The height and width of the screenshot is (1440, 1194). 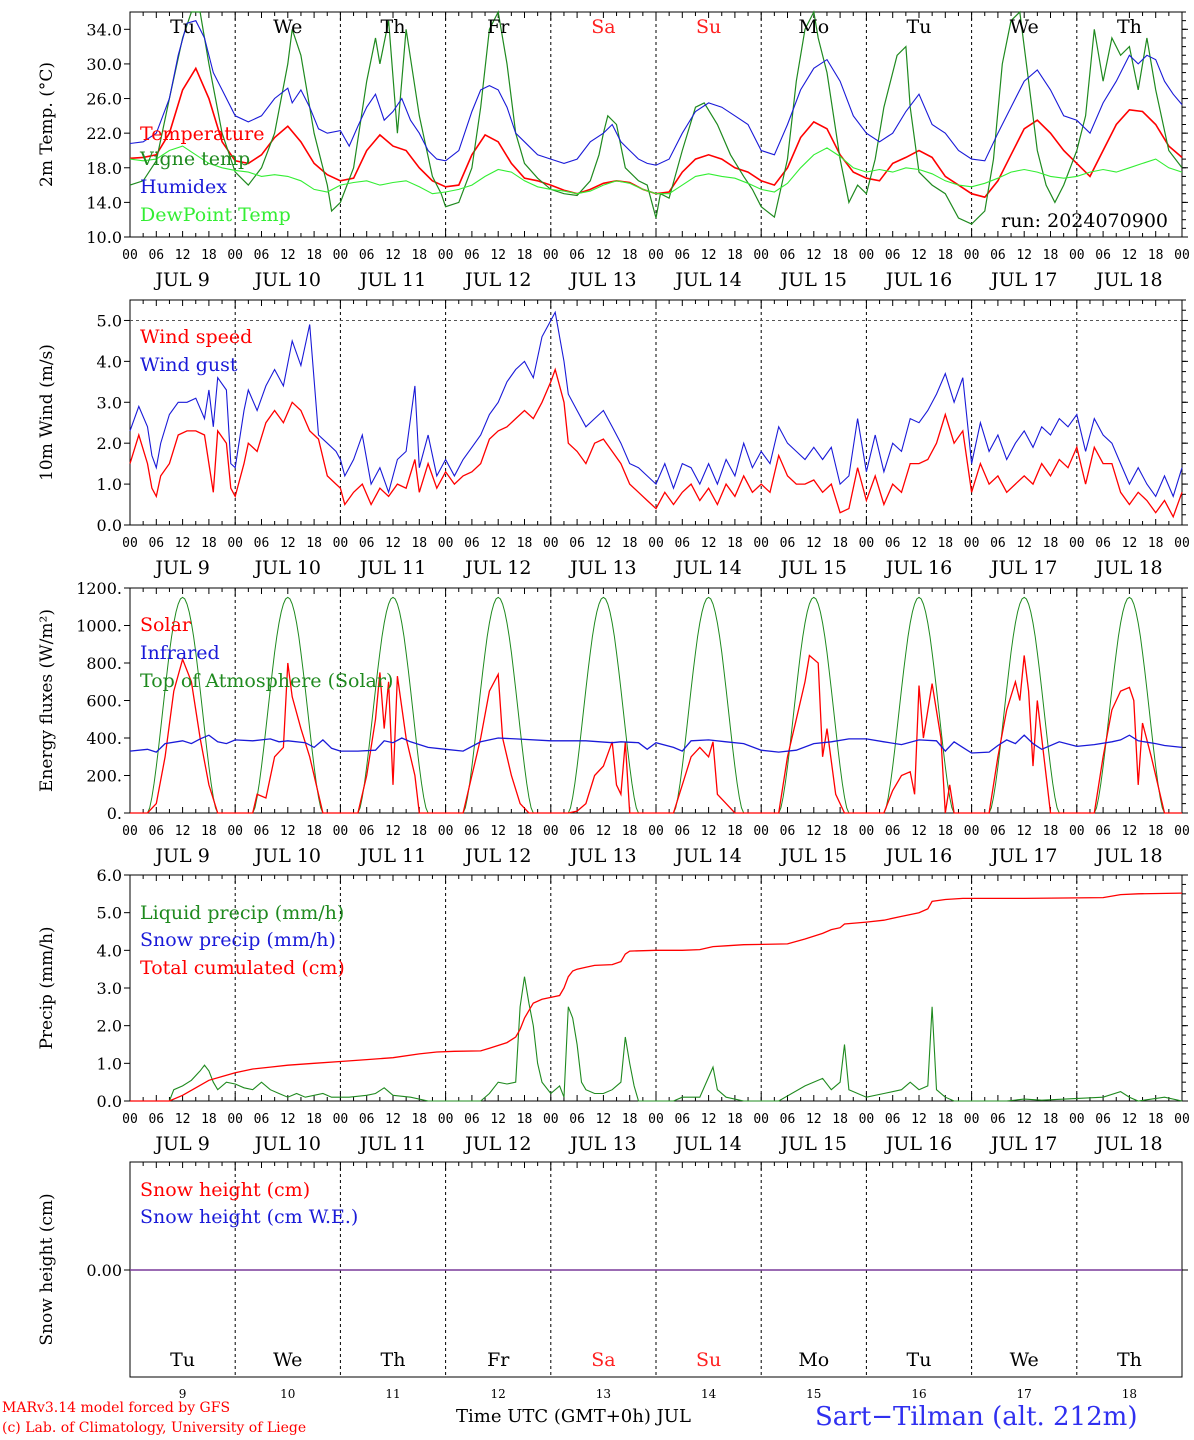 What do you see at coordinates (104, 99) in the screenshot?
I see `y-tick-label: 26.0` at bounding box center [104, 99].